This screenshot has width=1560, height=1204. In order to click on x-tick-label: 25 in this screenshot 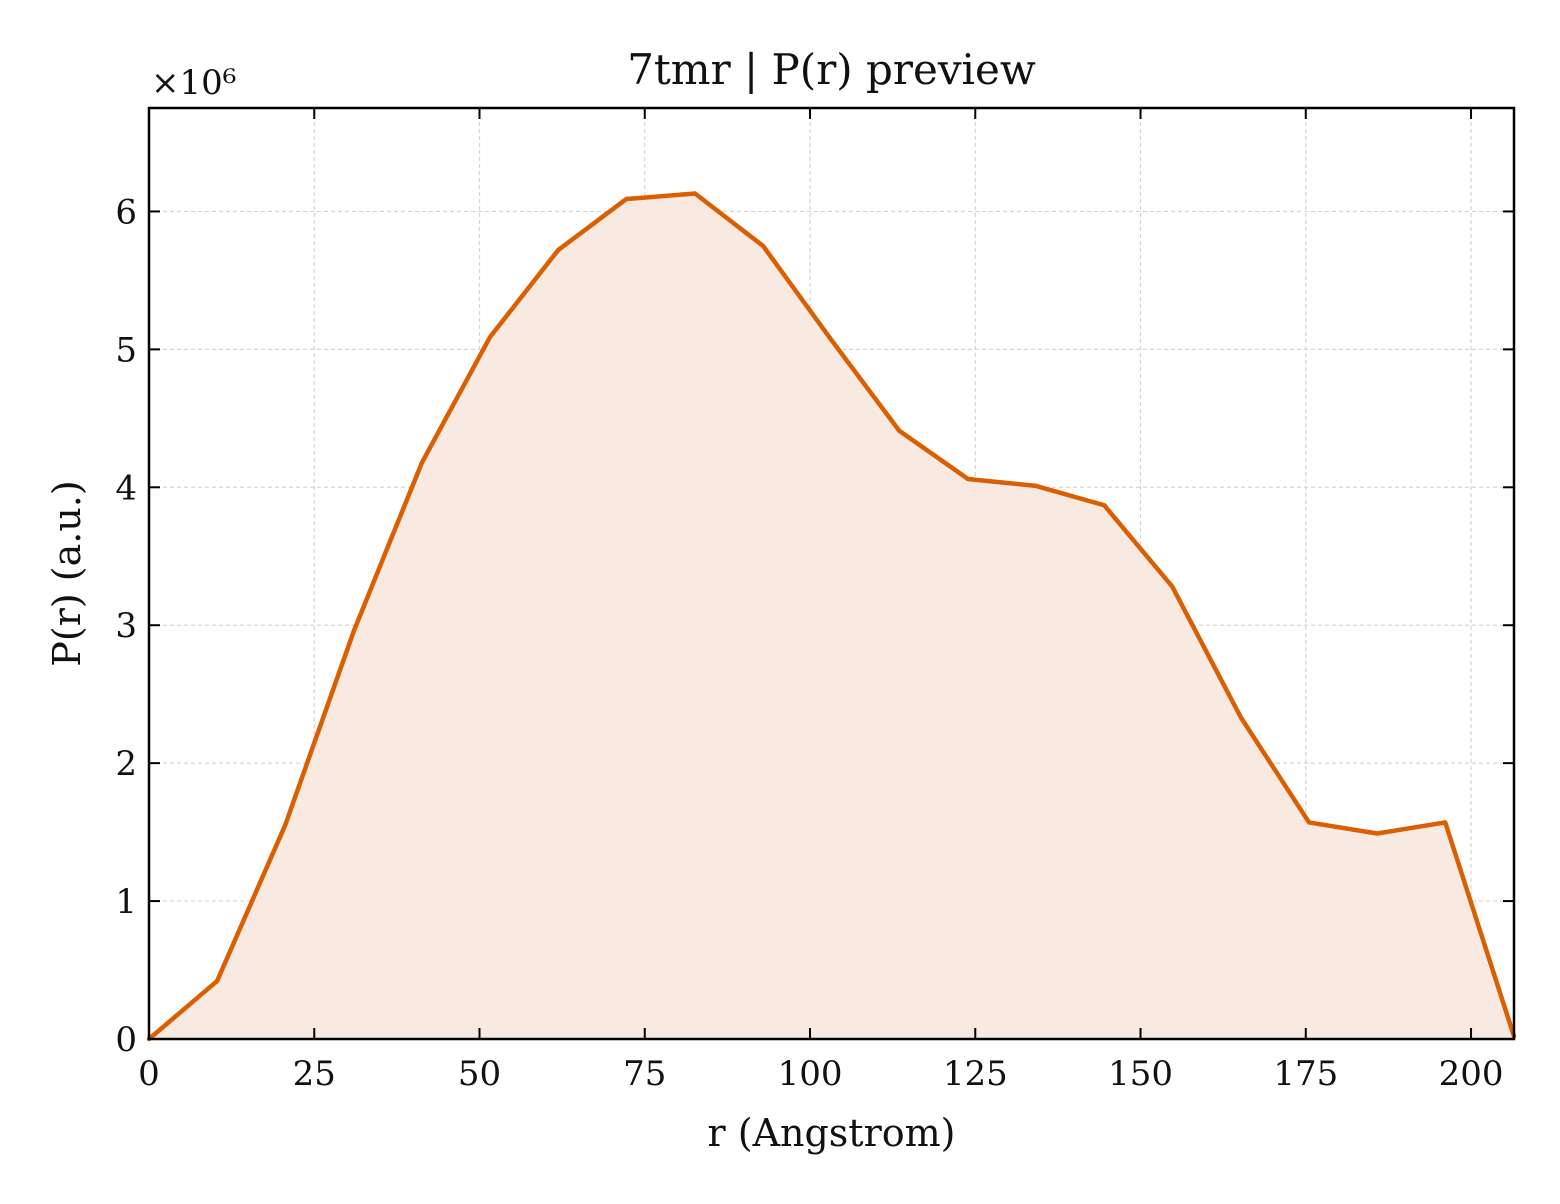, I will do `click(314, 1074)`.